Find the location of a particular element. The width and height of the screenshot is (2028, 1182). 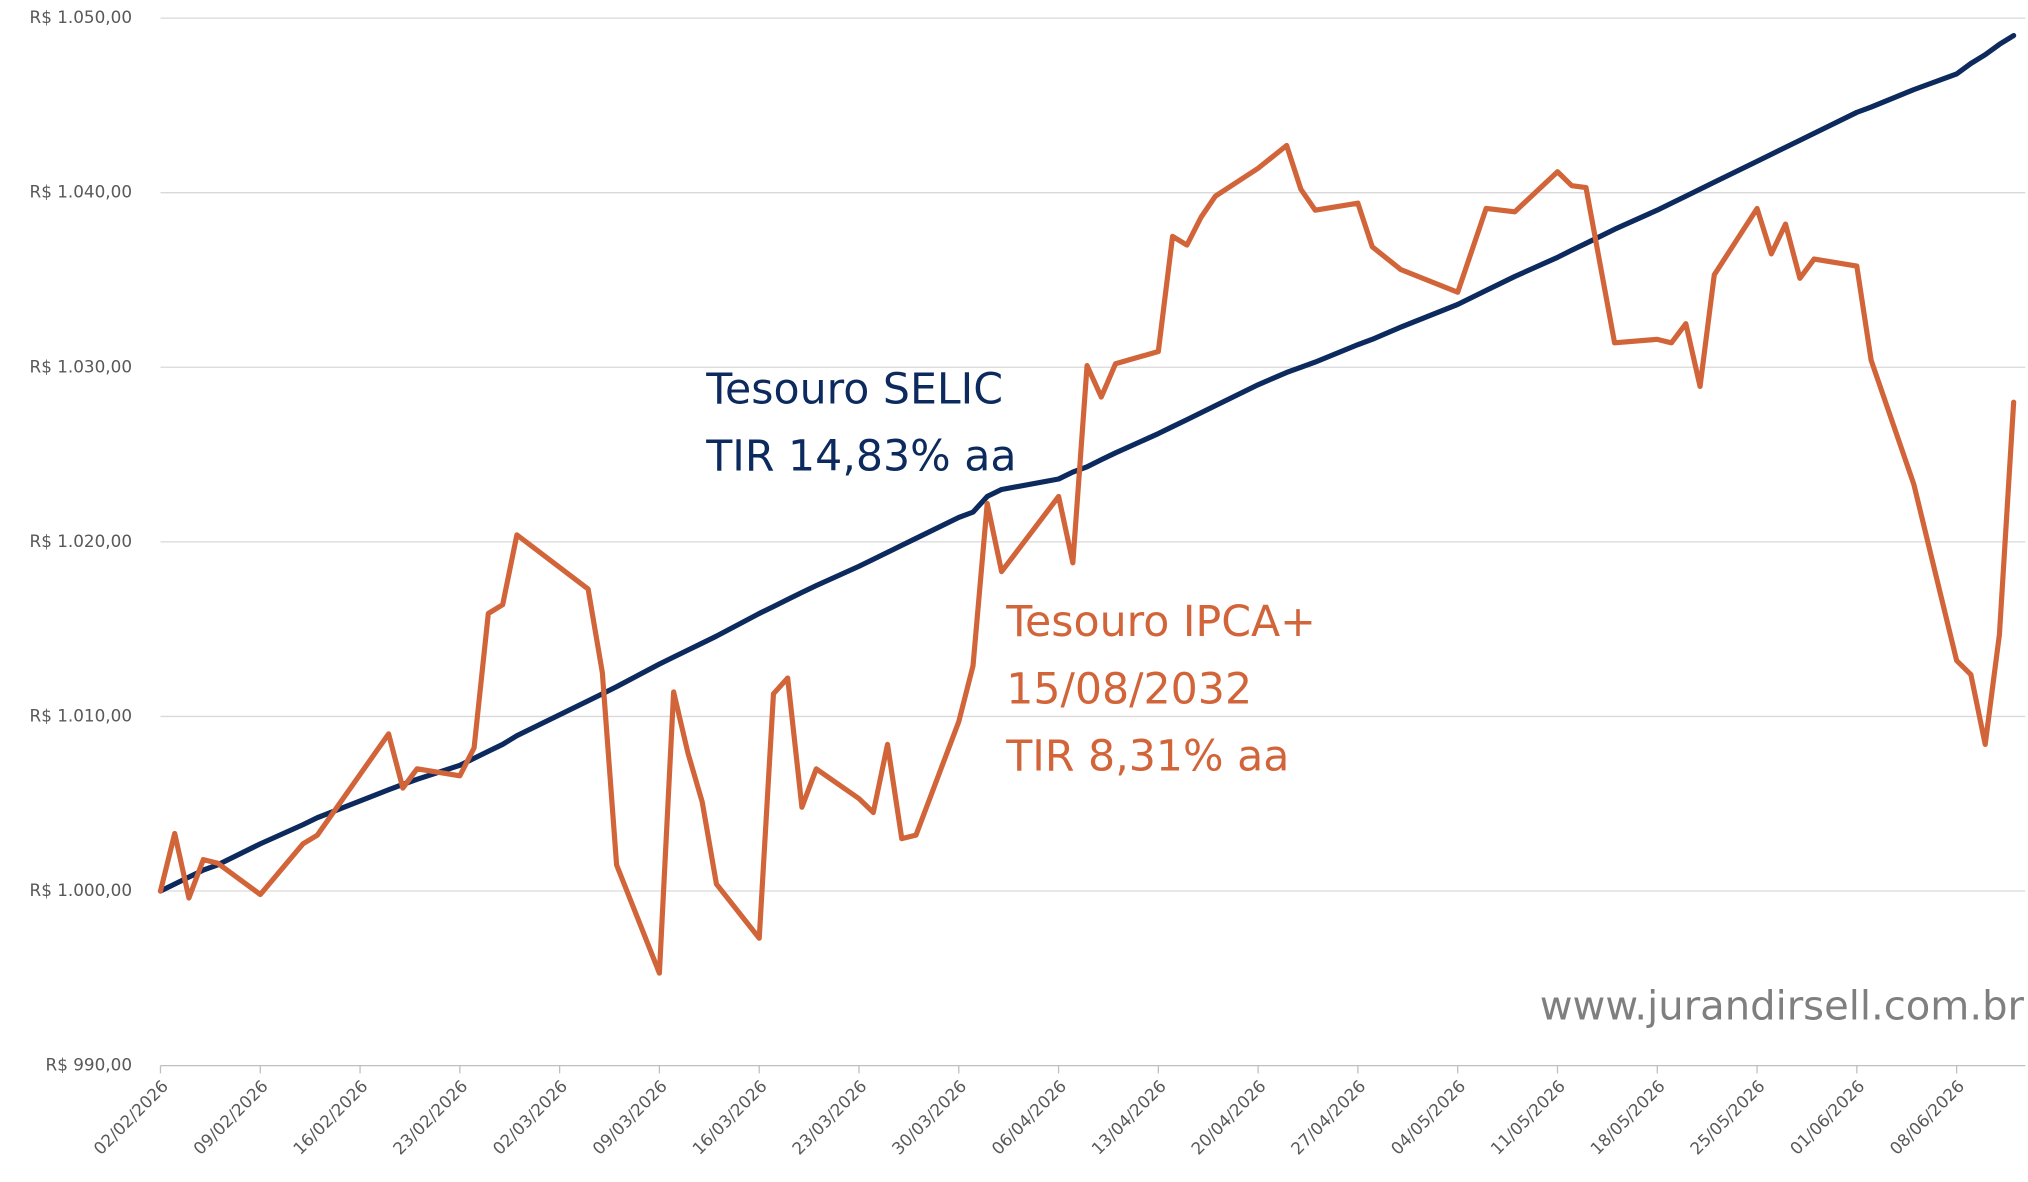

y-tick-label: R$ 1.020,00 is located at coordinates (81, 541).